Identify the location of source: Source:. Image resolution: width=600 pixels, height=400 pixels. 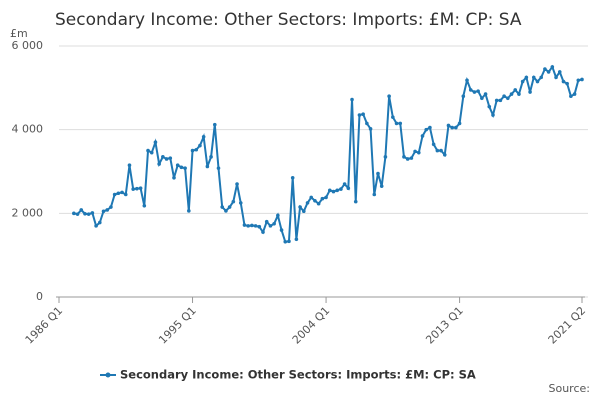
(570, 388).